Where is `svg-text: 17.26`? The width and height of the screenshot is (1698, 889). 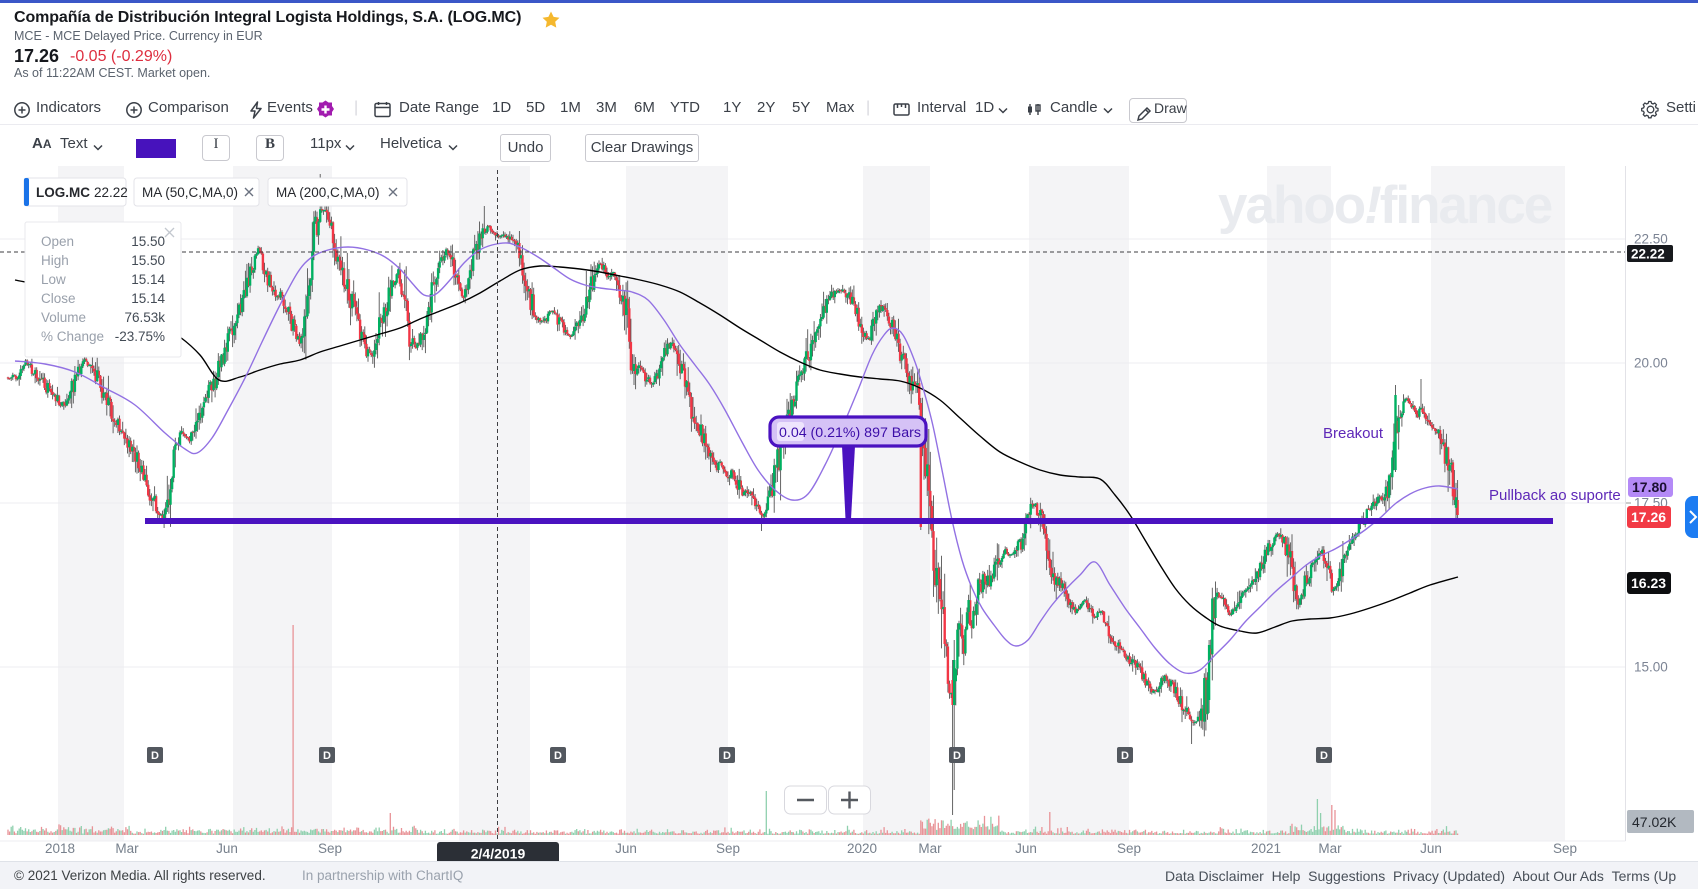
svg-text: 17.26 is located at coordinates (1648, 517).